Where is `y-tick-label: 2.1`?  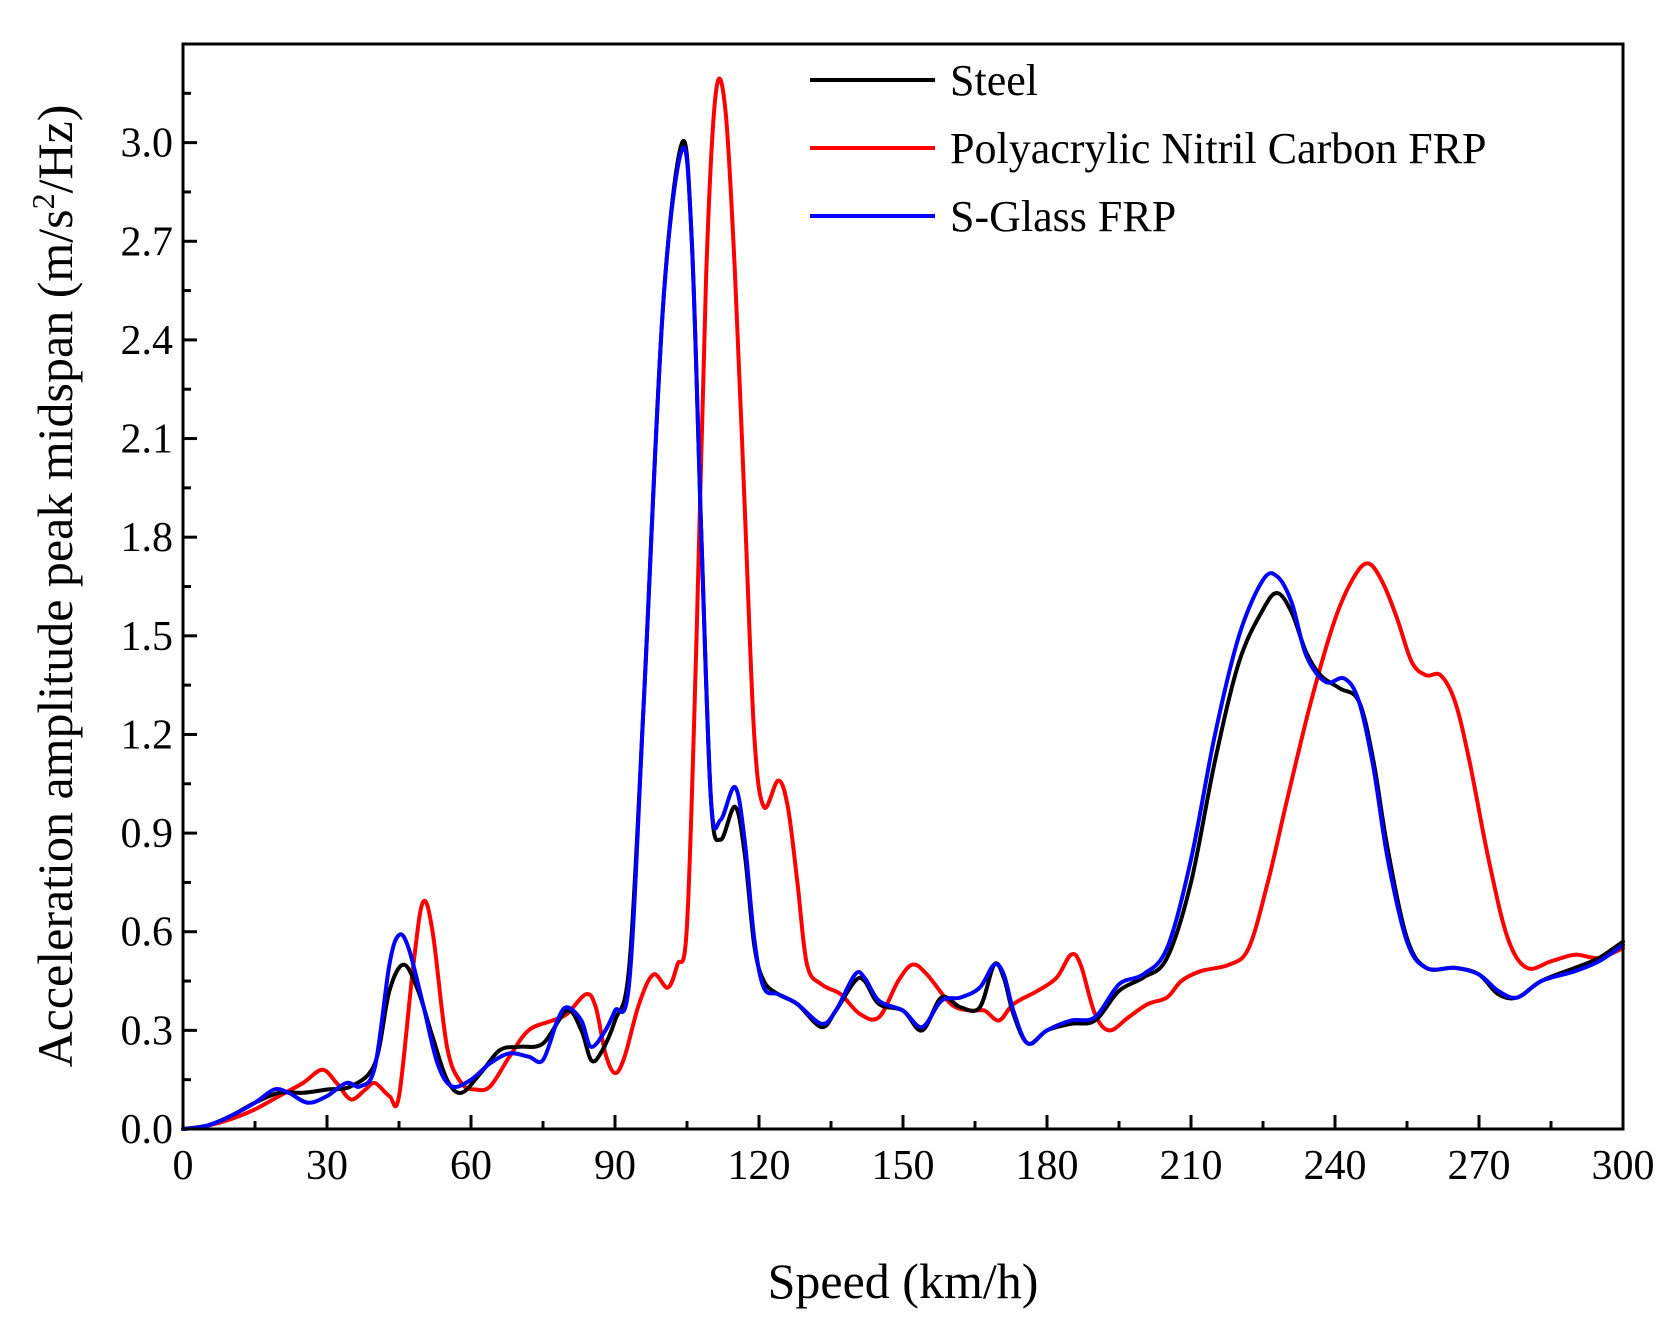
y-tick-label: 2.1 is located at coordinates (147, 440).